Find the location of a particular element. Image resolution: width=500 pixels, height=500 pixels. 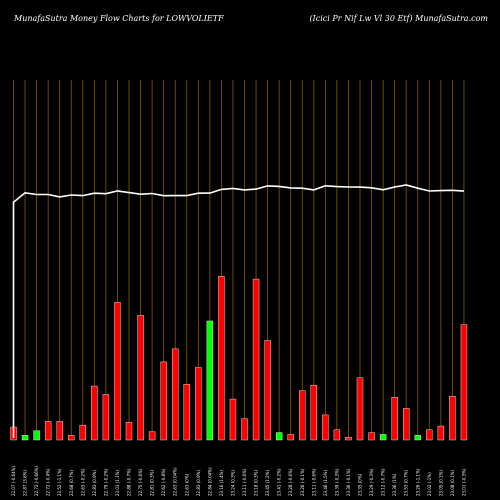

x-tick-label: 22.79 (-0.2%) is located at coordinates (105, 482).